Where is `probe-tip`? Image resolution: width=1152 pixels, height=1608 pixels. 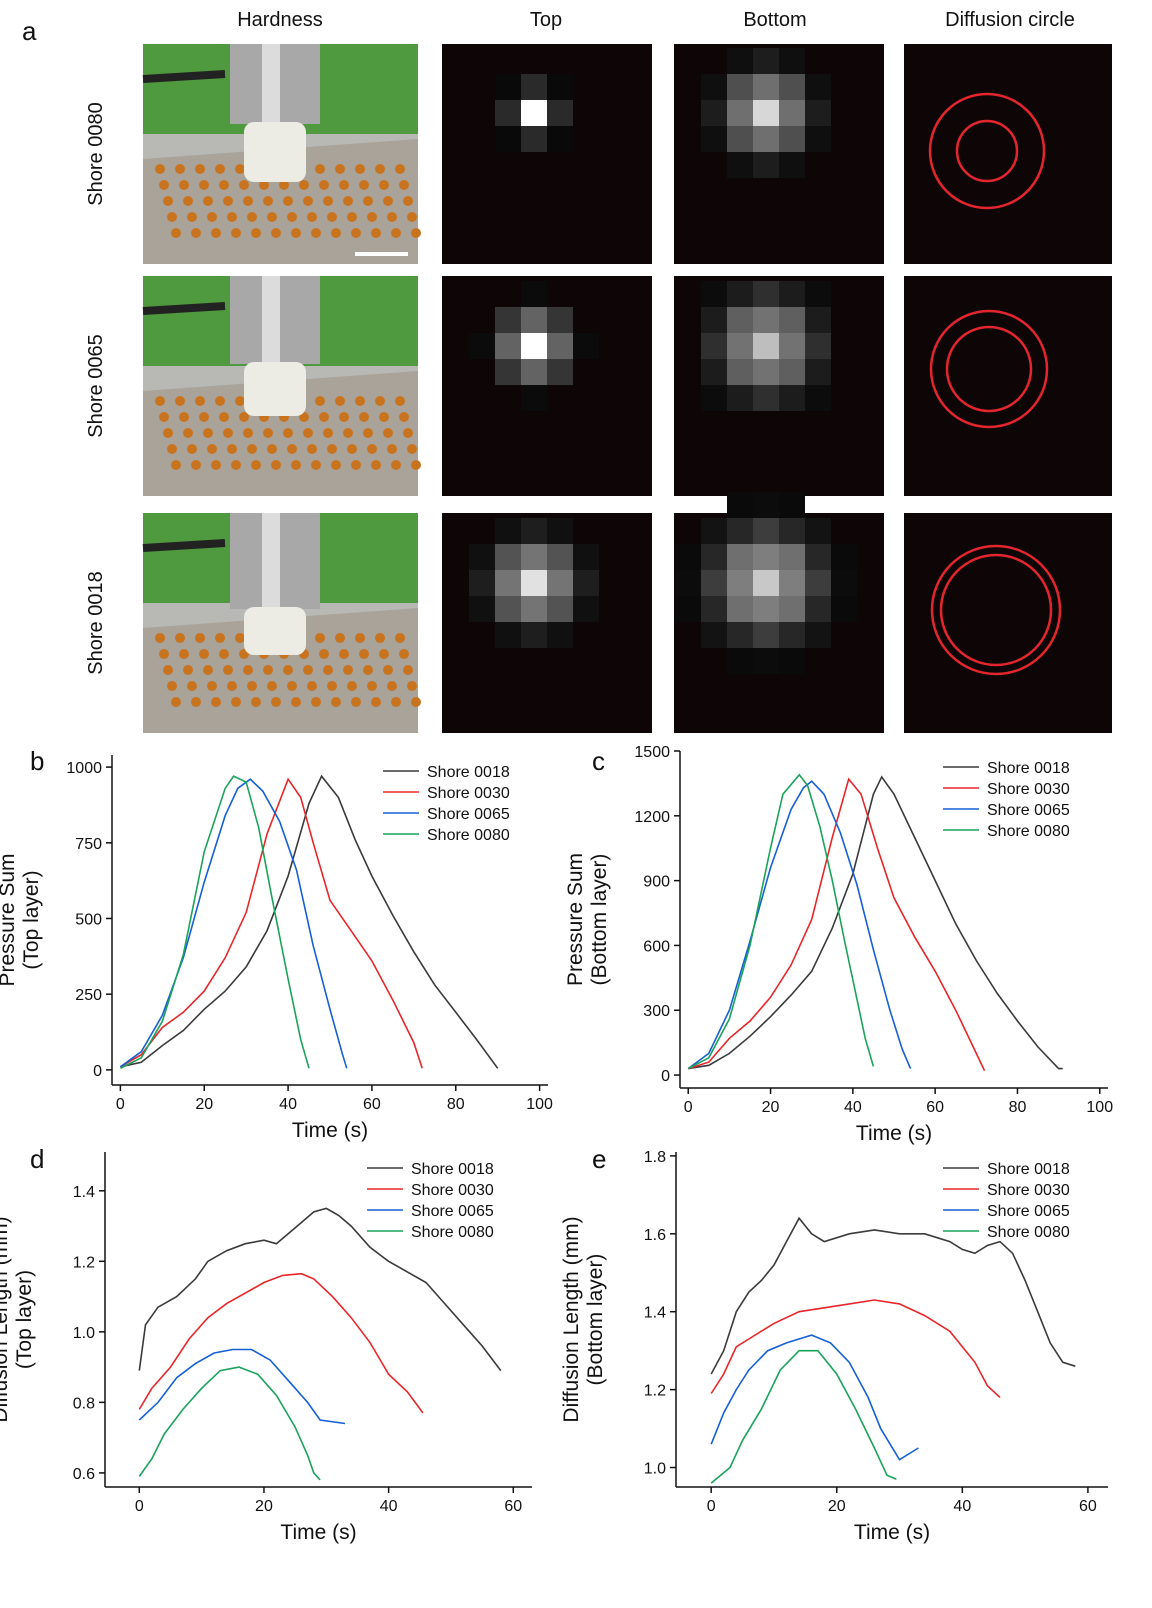 probe-tip is located at coordinates (275, 152).